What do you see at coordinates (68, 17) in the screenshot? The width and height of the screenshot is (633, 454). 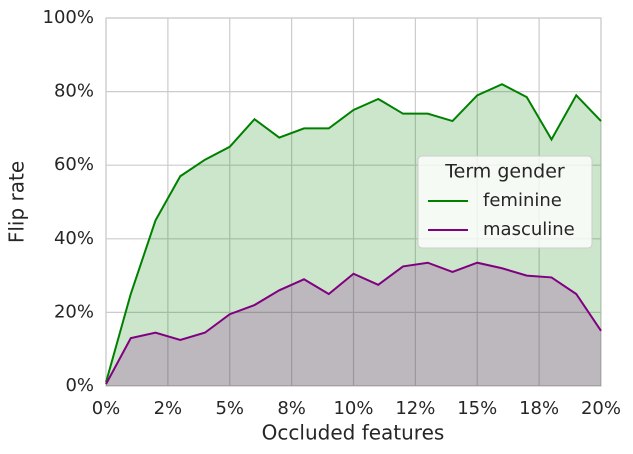 I see `y-tick-label: 100%` at bounding box center [68, 17].